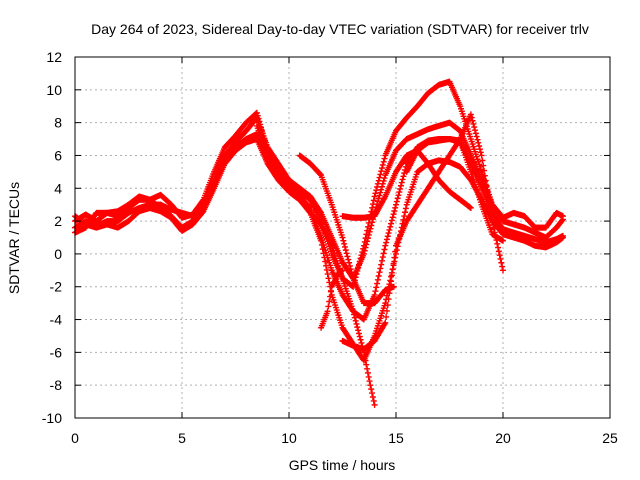 The width and height of the screenshot is (640, 480). Describe the element at coordinates (58, 188) in the screenshot. I see `y-tick-label: 4` at that location.